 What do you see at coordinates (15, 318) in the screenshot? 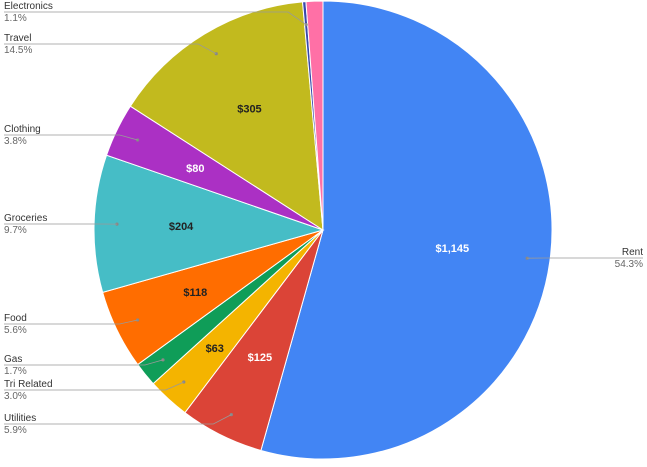
I see `callout-label-food: Food` at bounding box center [15, 318].